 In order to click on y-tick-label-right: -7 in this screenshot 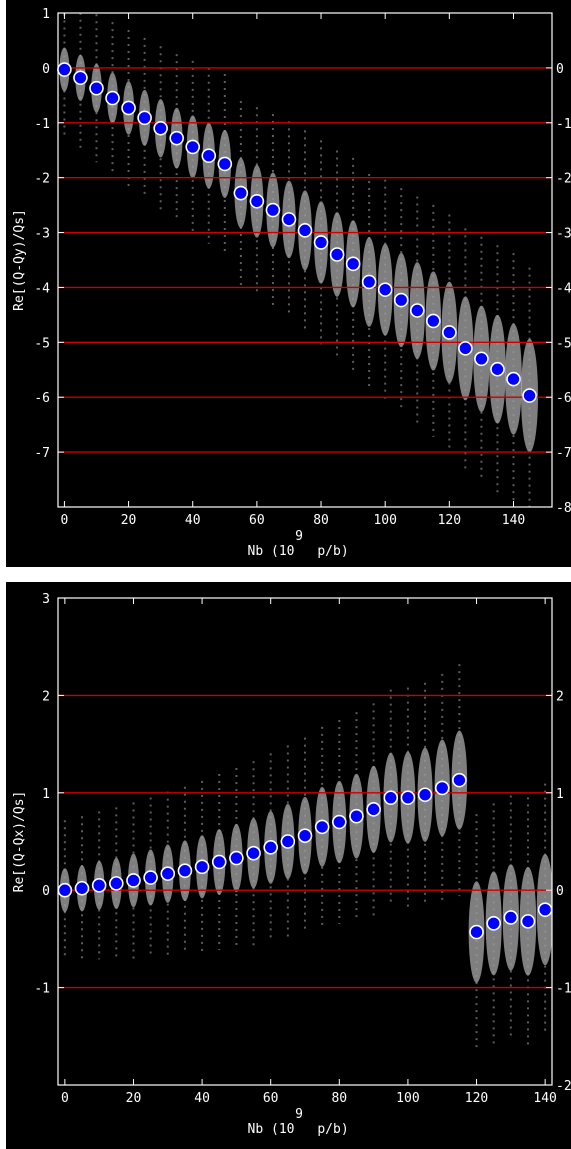, I will do `click(563, 453)`.